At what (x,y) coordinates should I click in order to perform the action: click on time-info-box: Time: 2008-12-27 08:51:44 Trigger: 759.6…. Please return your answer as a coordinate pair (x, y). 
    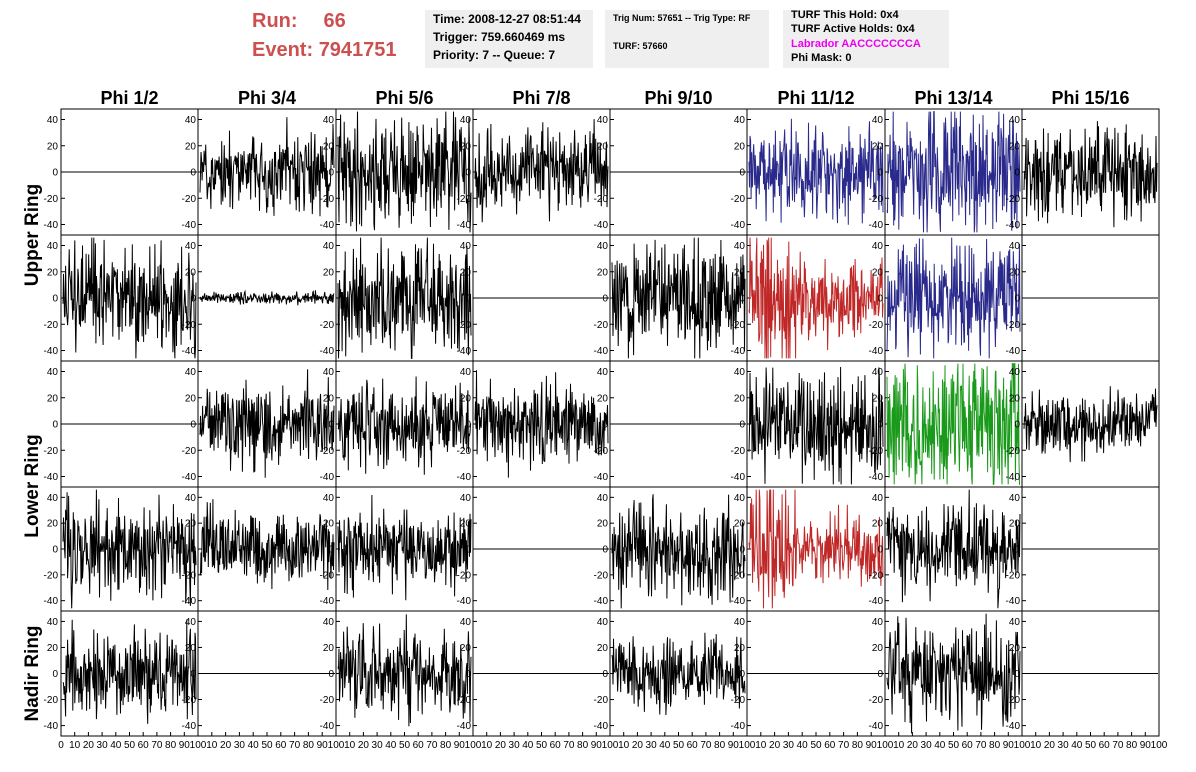
    Looking at the image, I should click on (509, 39).